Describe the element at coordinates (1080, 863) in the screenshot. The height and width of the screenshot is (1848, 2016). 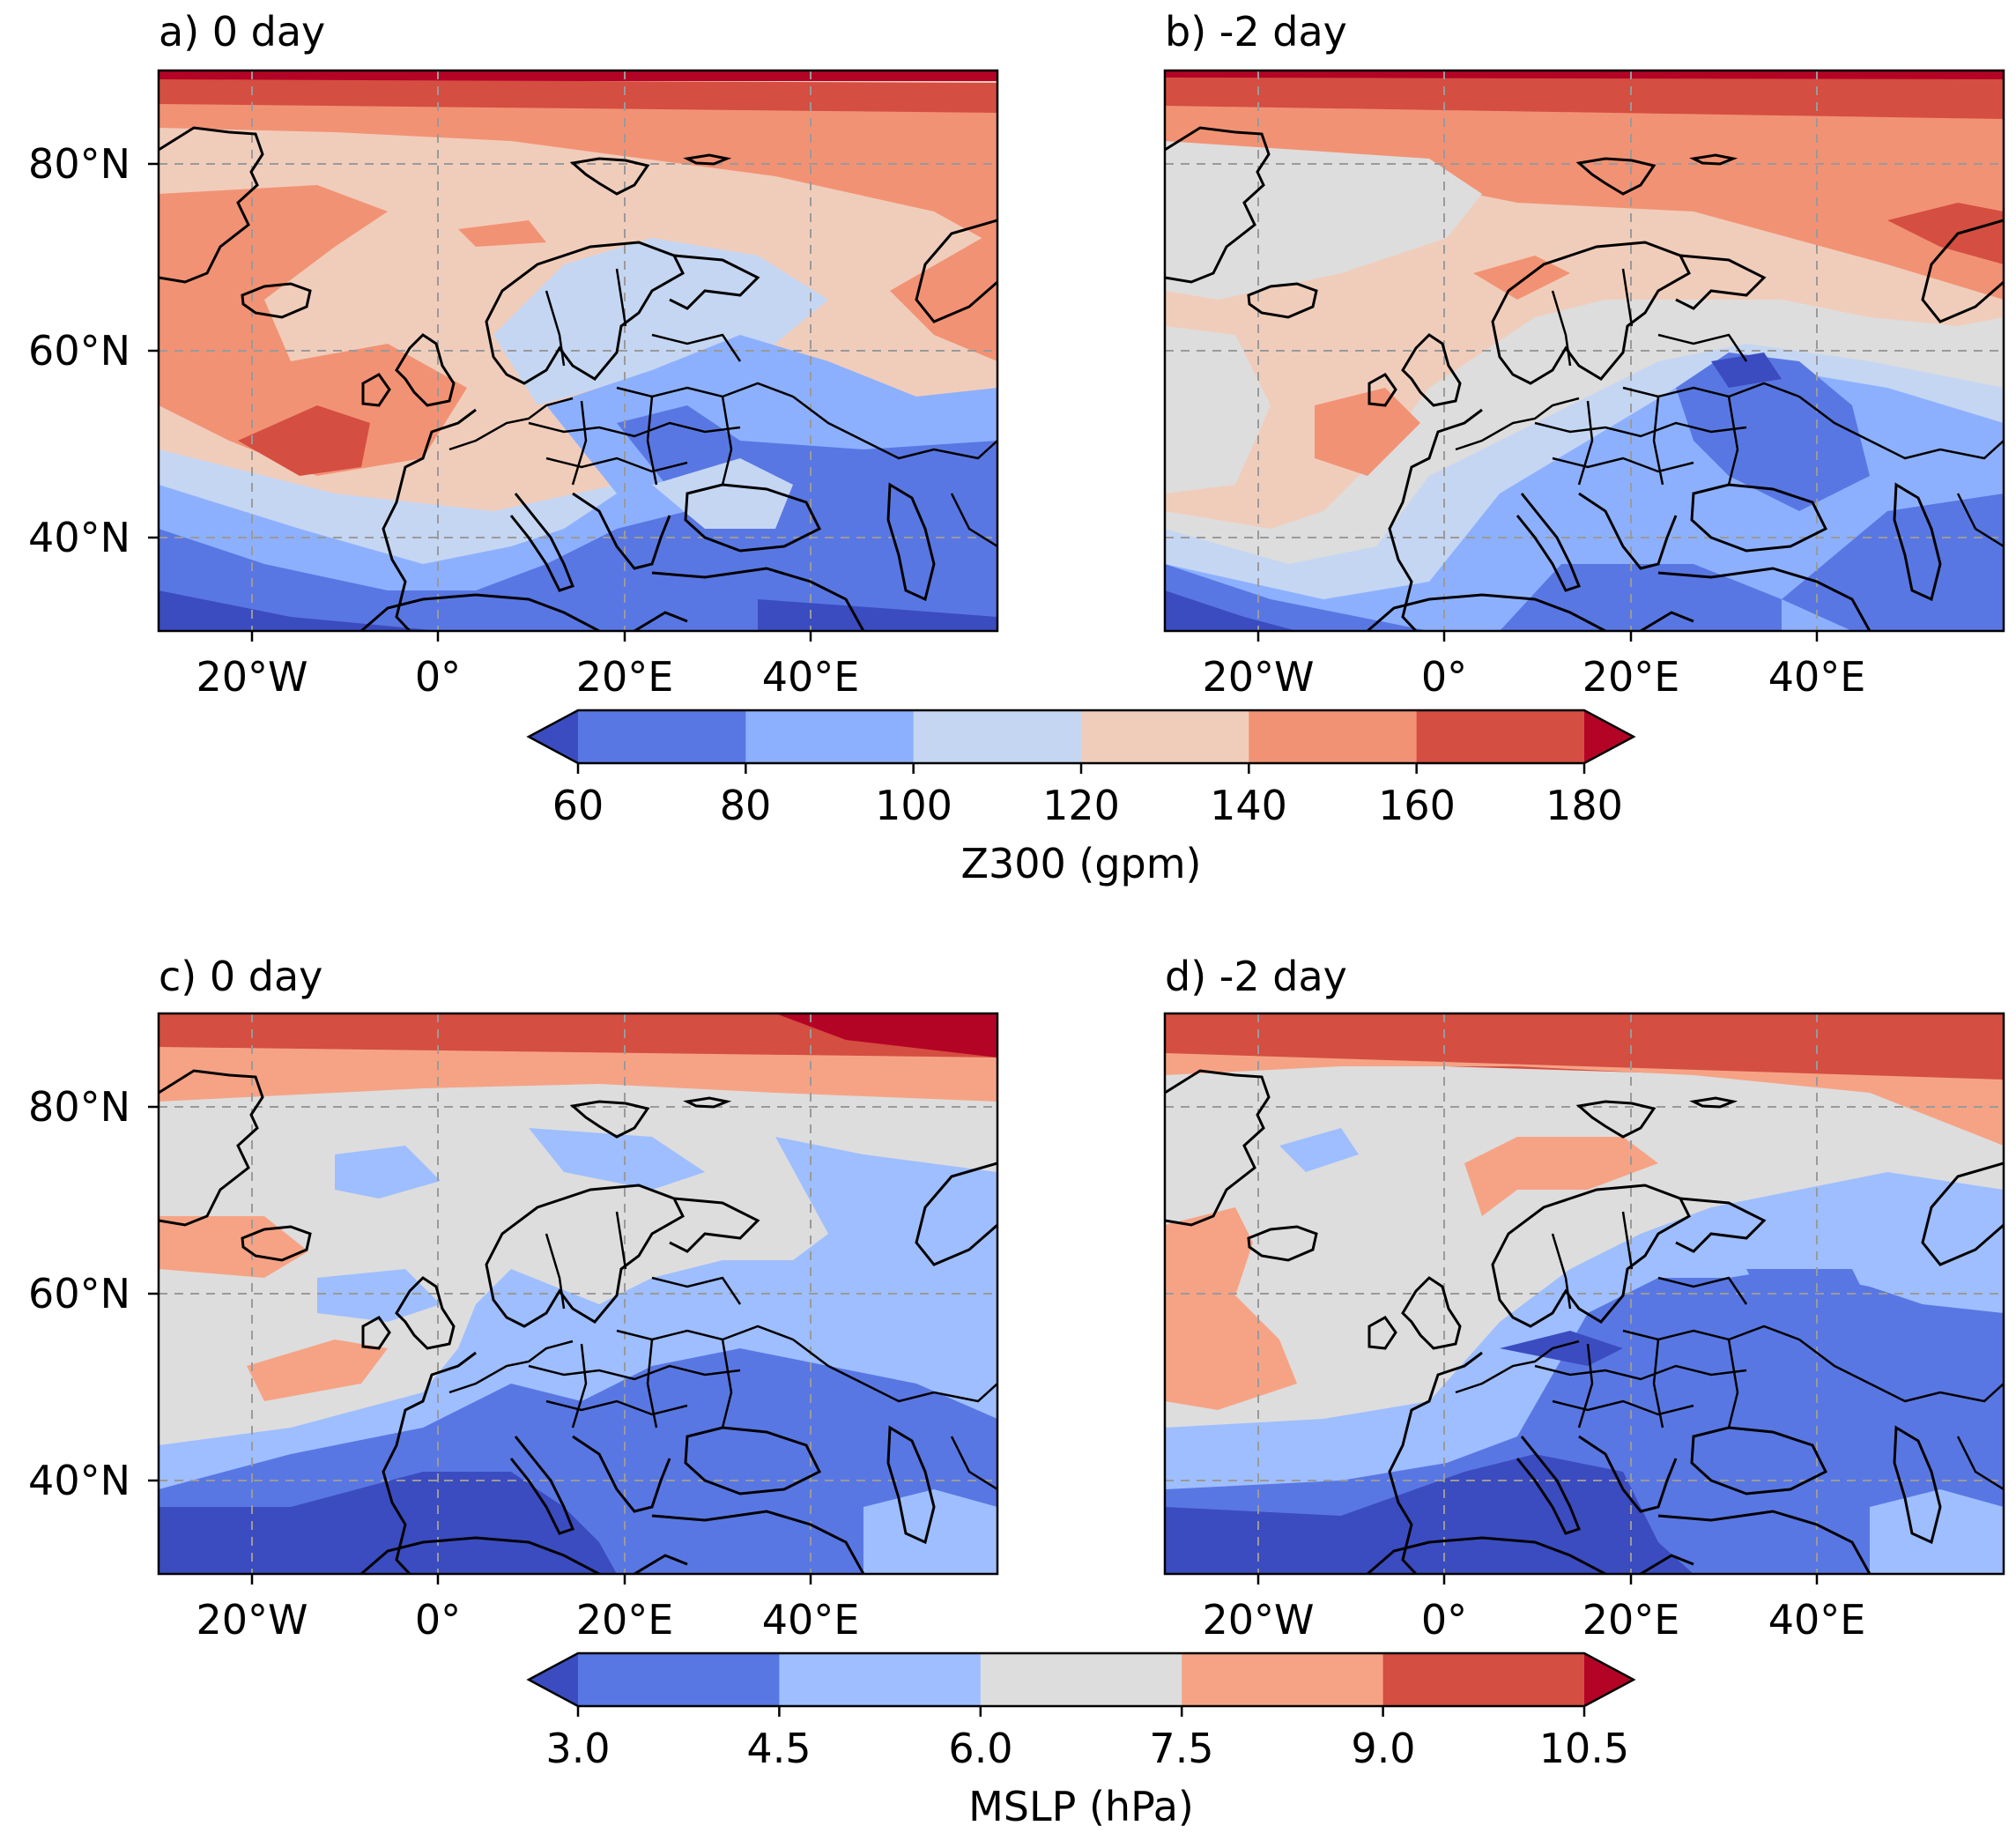
I see `colorbar-z300-label: Z300 (gpm)` at that location.